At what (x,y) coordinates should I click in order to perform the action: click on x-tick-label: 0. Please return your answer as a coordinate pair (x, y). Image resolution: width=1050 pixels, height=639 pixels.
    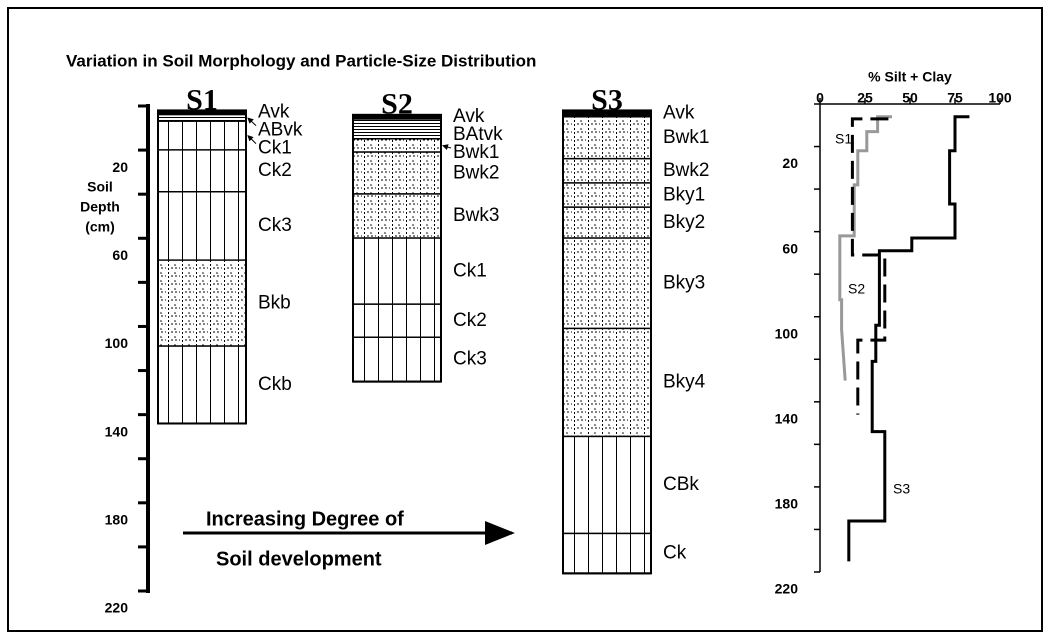
    Looking at the image, I should click on (820, 98).